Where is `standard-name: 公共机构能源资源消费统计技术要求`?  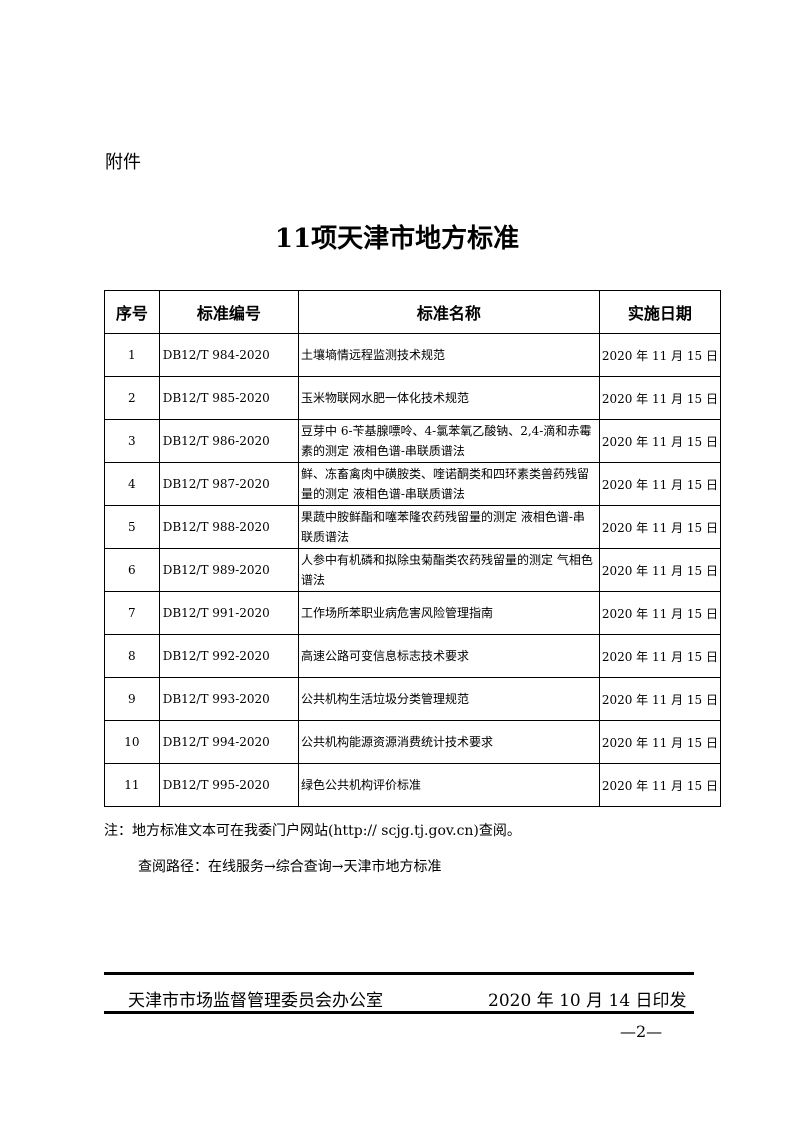
standard-name: 公共机构能源资源消费统计技术要求 is located at coordinates (449, 742).